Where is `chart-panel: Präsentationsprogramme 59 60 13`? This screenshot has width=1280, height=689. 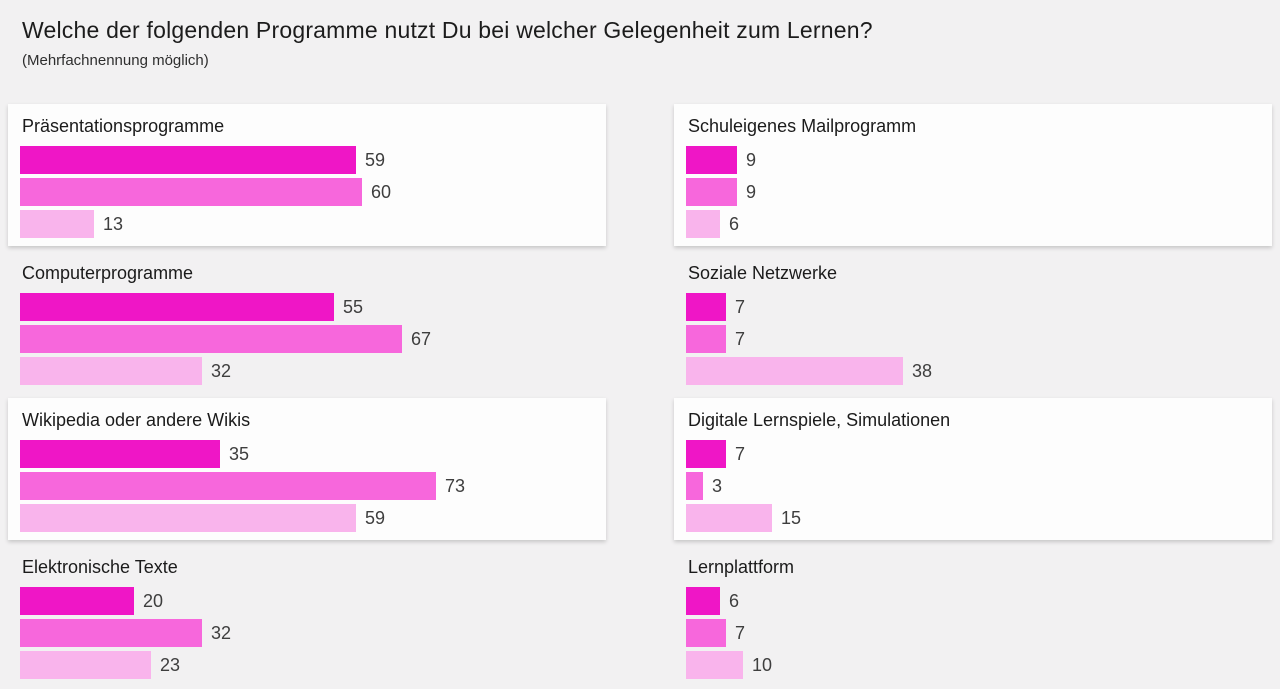
chart-panel: Präsentationsprogramme 59 60 13 is located at coordinates (307, 175).